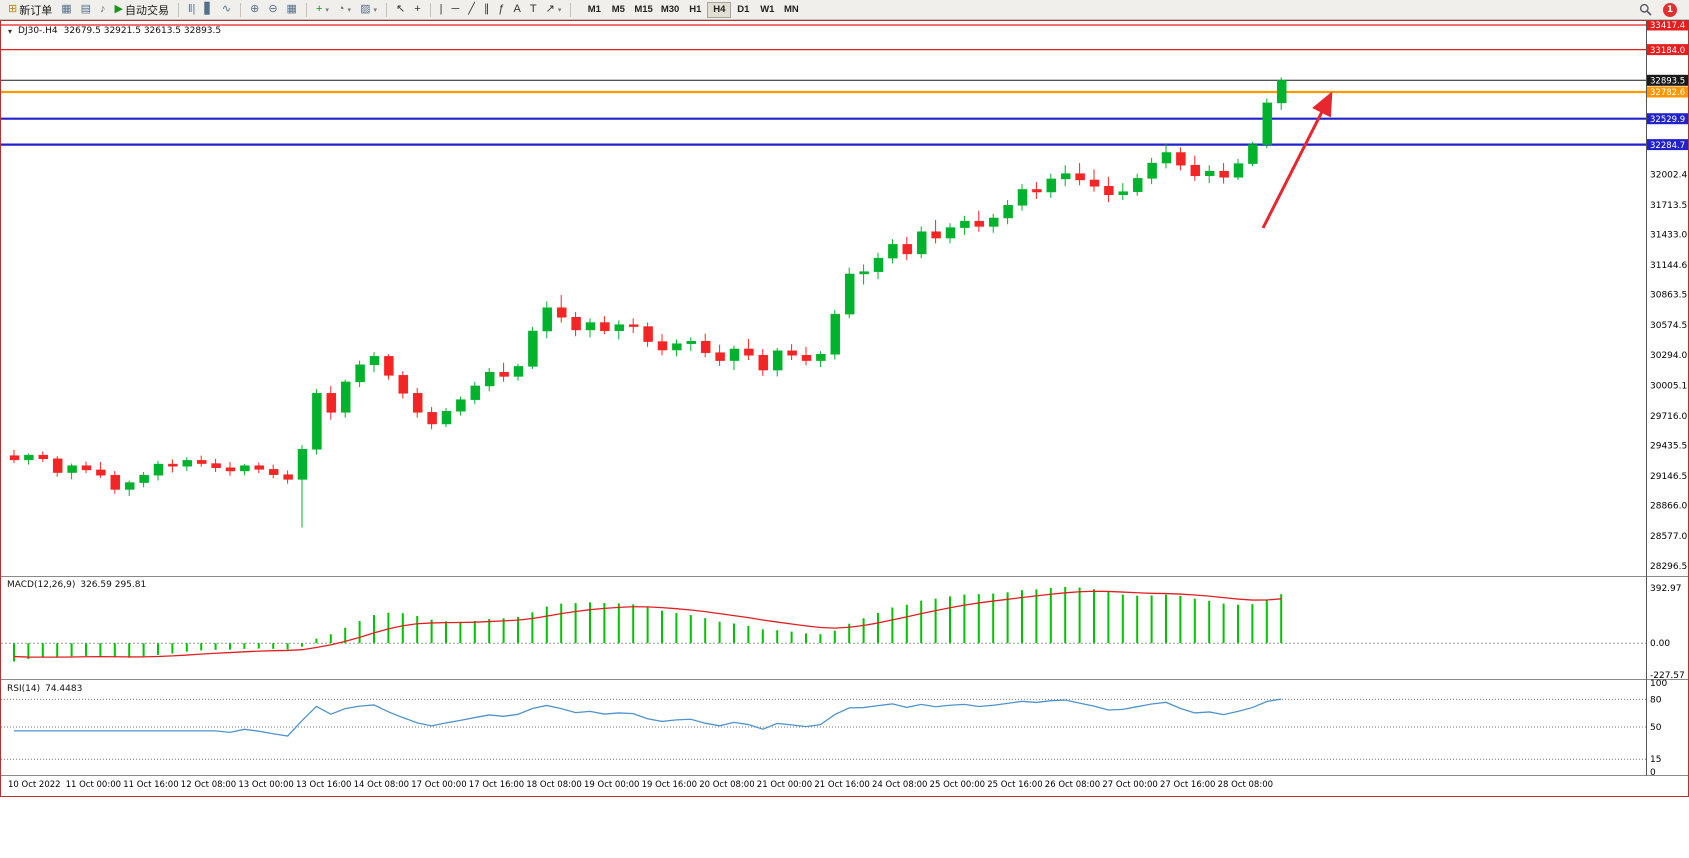  Describe the element at coordinates (226, 10) in the screenshot. I see `line-chart-mode-button: ∿` at that location.